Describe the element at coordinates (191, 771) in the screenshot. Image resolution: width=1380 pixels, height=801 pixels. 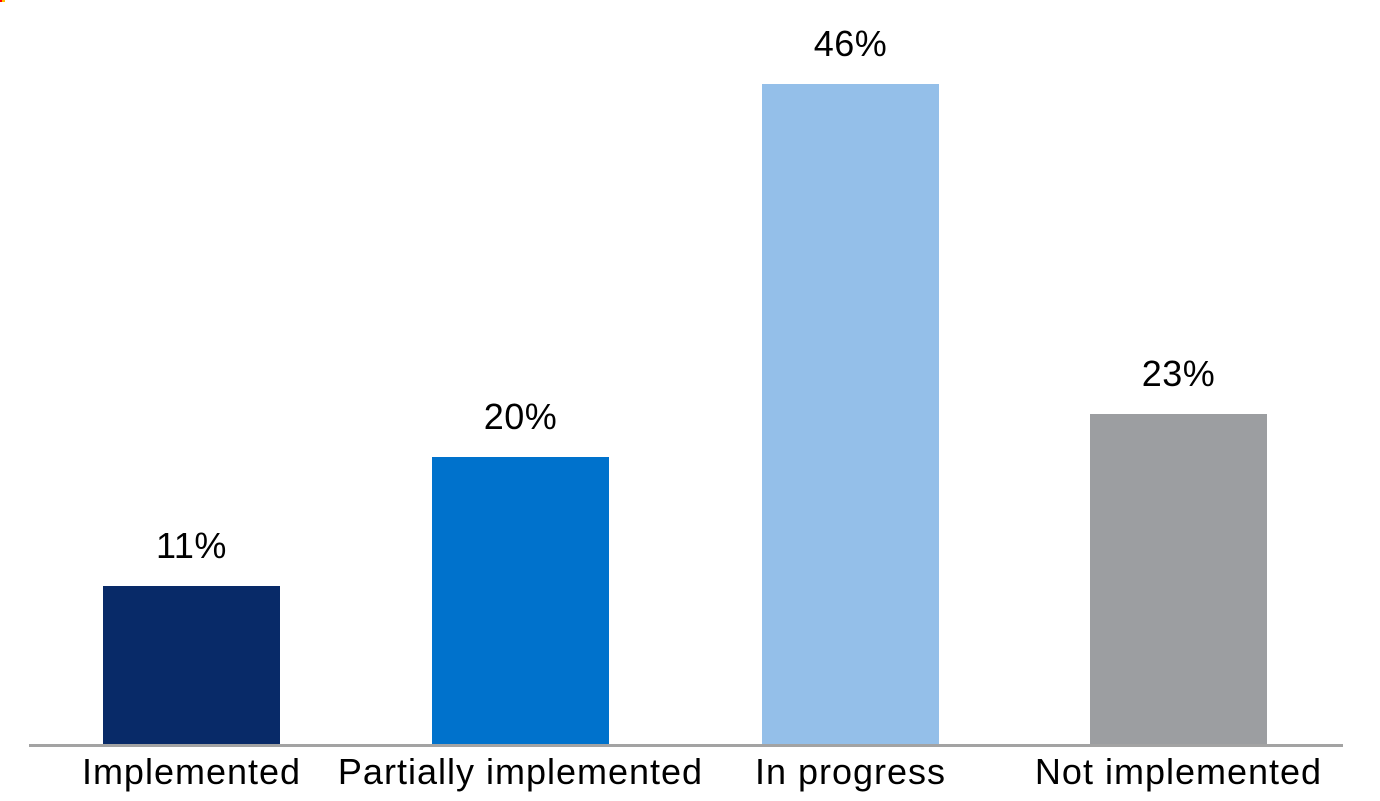
I see `x-axis-label-implemented: Implemented` at that location.